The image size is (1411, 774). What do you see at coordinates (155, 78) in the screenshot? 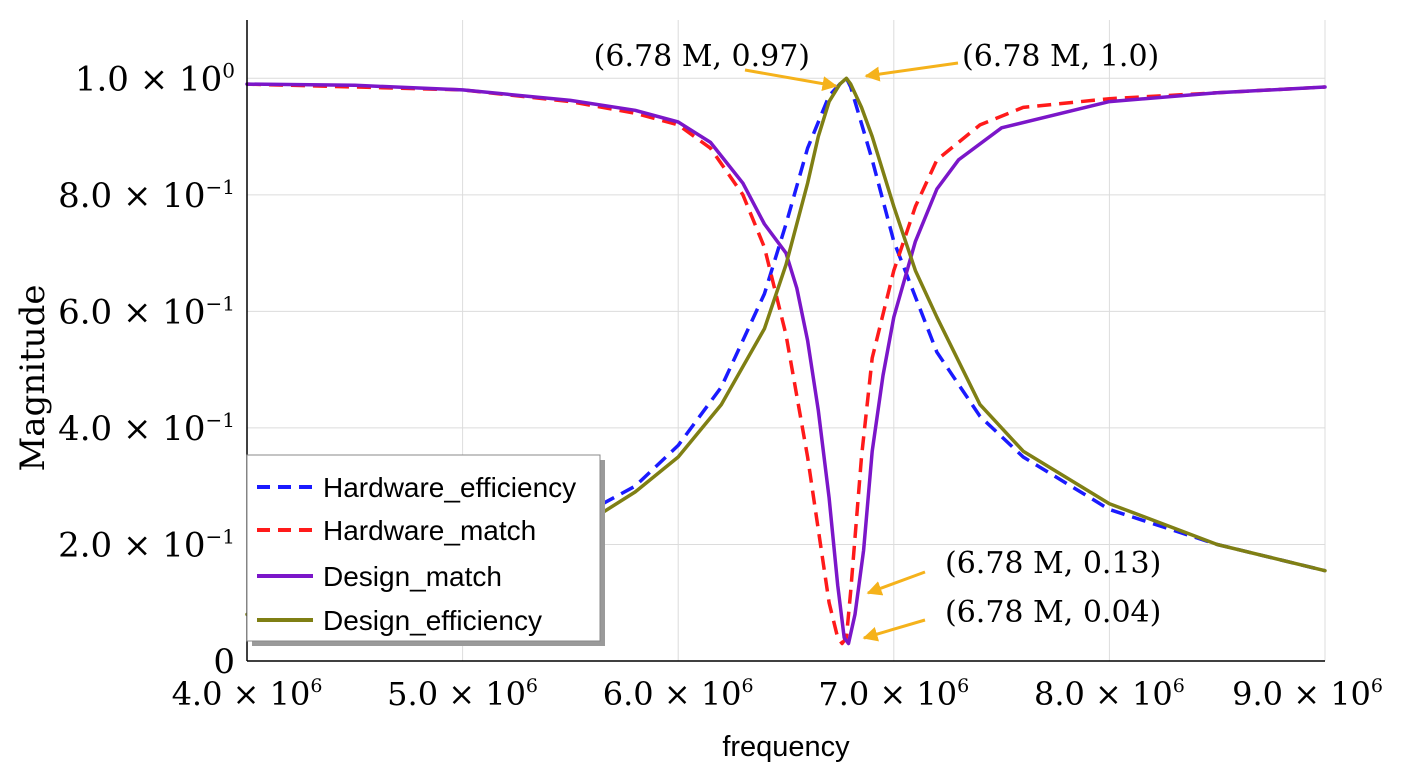
I see `y-tick-label: 1.0 × 100` at bounding box center [155, 78].